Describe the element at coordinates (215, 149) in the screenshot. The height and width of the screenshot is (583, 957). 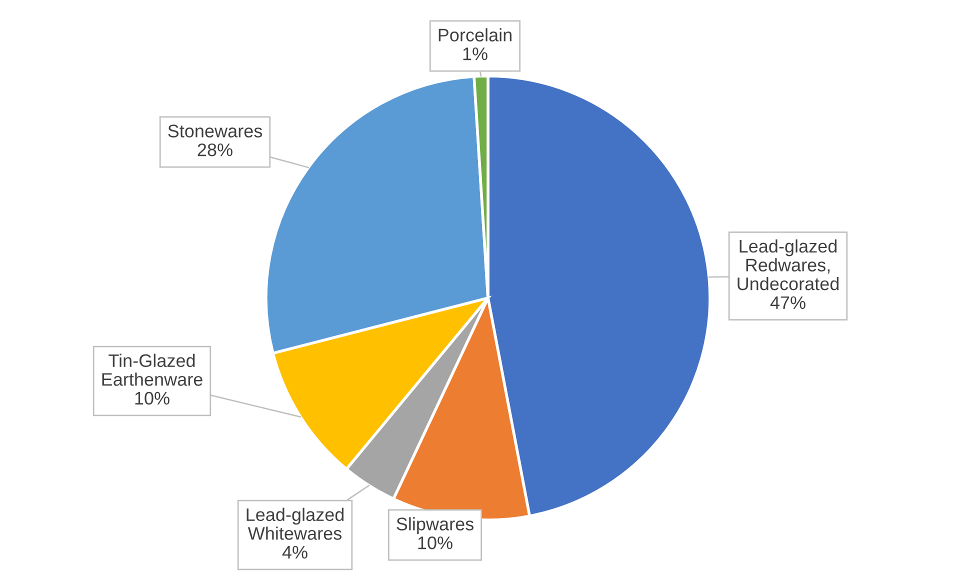
I see `data-label: 28%` at that location.